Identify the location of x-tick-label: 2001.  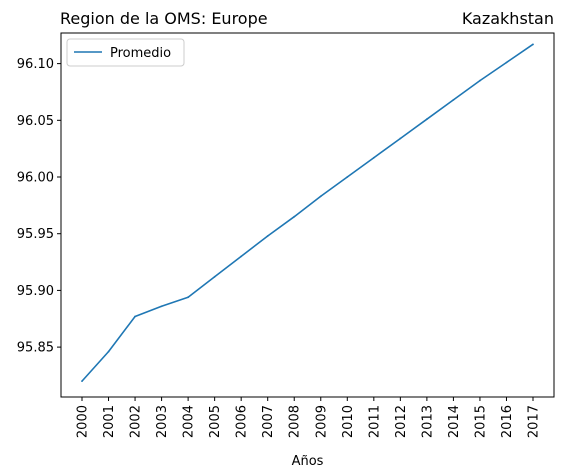
(109, 421).